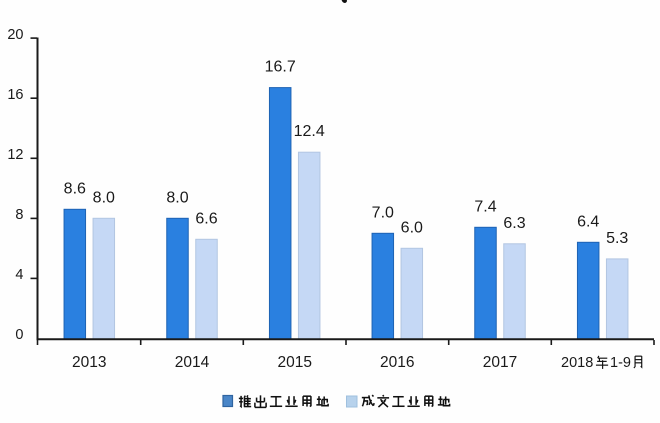 The height and width of the screenshot is (423, 660). I want to click on svg-text: 16.7, so click(280, 67).